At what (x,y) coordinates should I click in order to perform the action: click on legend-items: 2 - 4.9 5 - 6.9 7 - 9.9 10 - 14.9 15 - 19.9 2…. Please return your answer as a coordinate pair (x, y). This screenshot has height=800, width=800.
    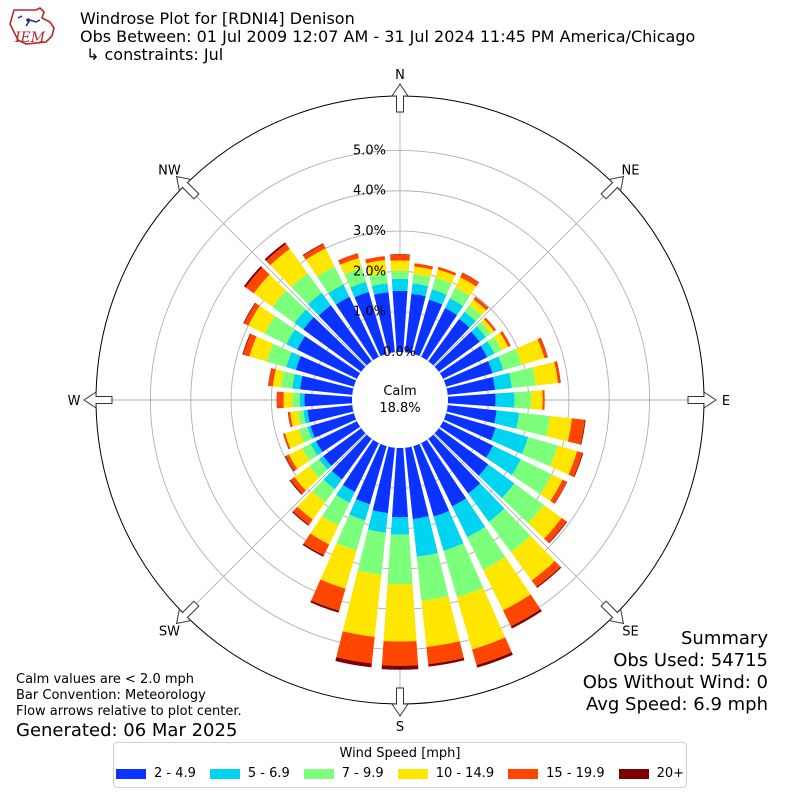
    Looking at the image, I should click on (400, 773).